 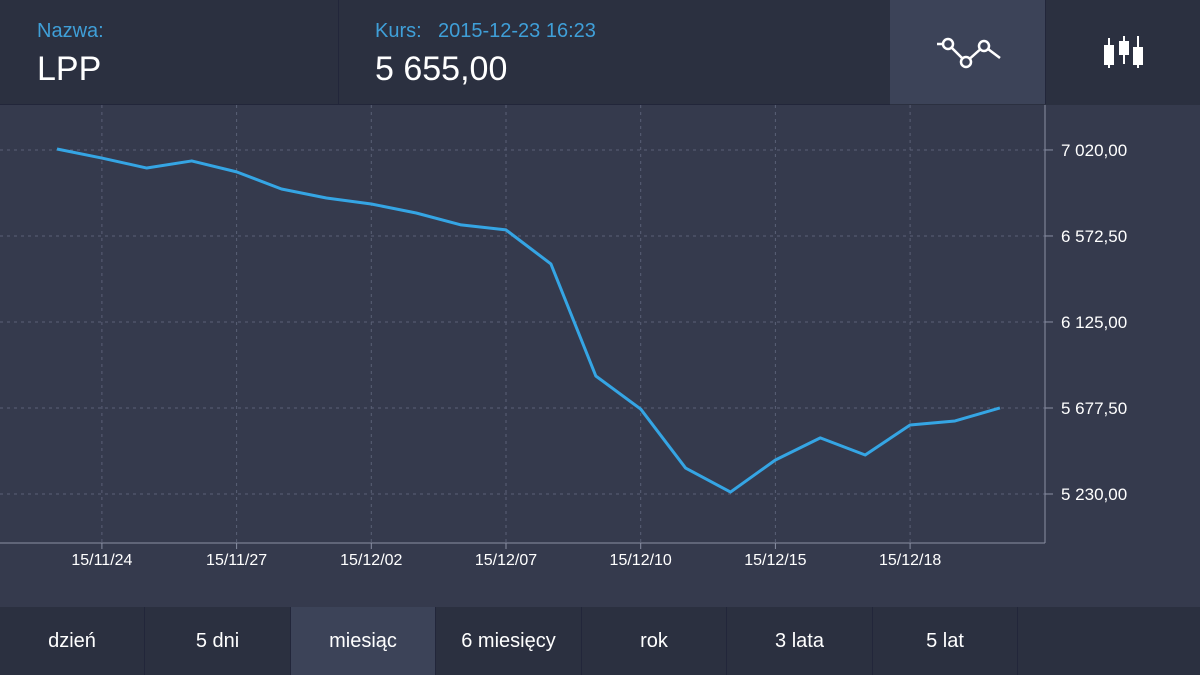 I want to click on candle-chart-button, so click(x=1122, y=52).